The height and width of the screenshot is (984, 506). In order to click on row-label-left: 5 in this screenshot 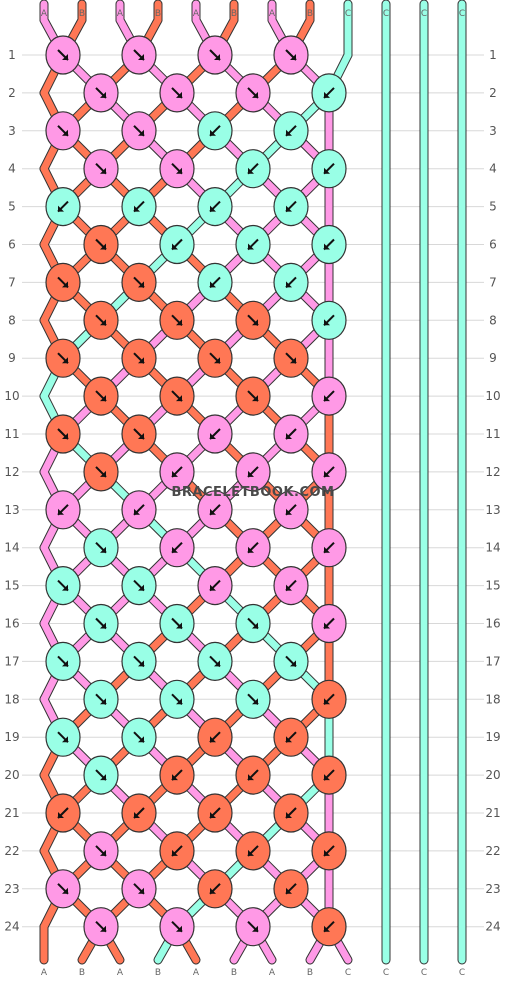, I will do `click(12, 207)`.